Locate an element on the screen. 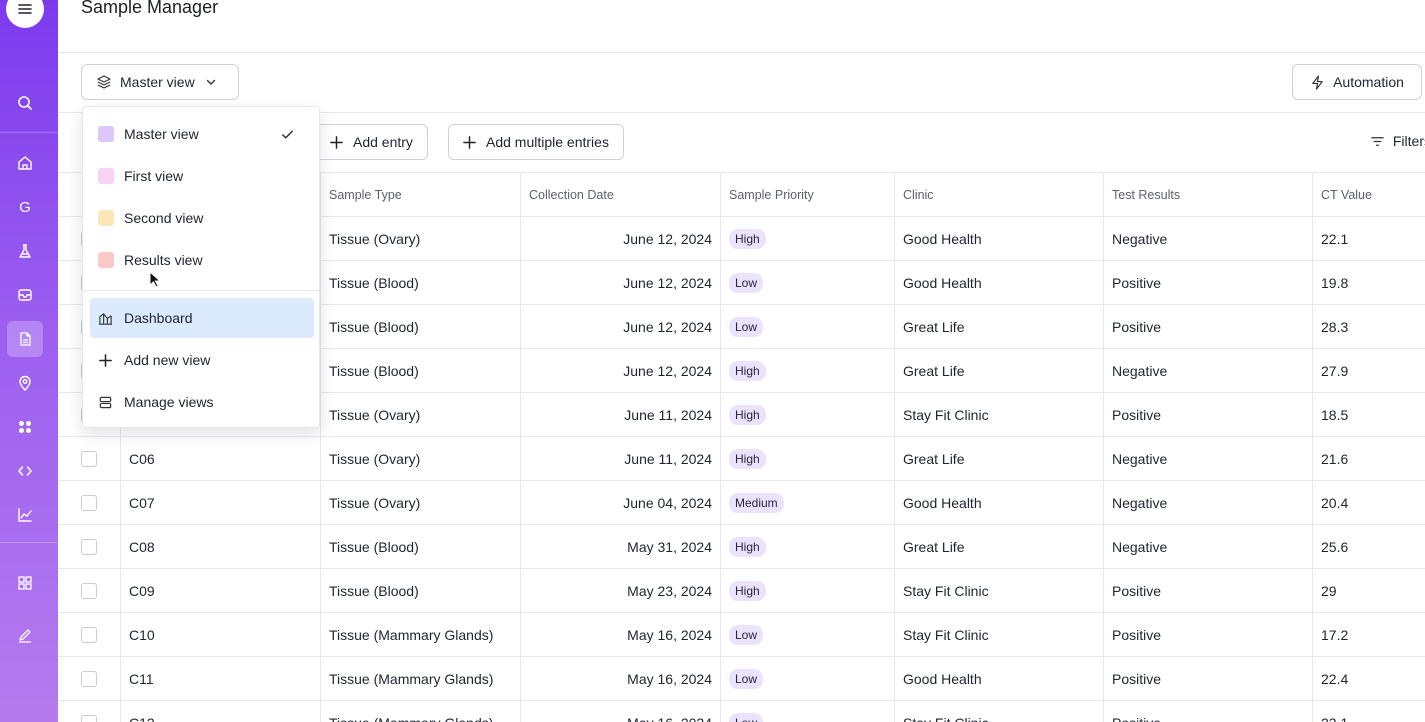  ct-value-cell: 27.9 is located at coordinates (1335, 371).